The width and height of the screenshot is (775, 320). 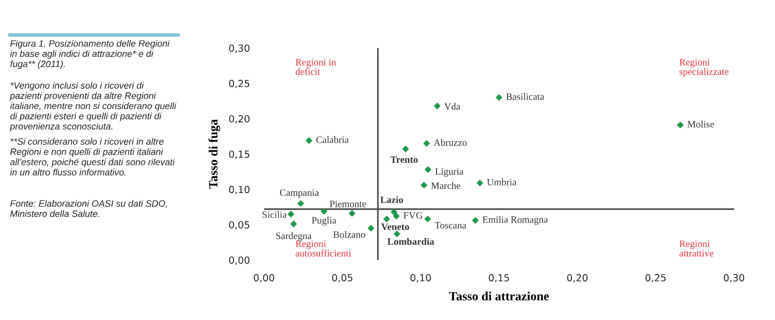 I want to click on annotation: Vda, so click(x=452, y=106).